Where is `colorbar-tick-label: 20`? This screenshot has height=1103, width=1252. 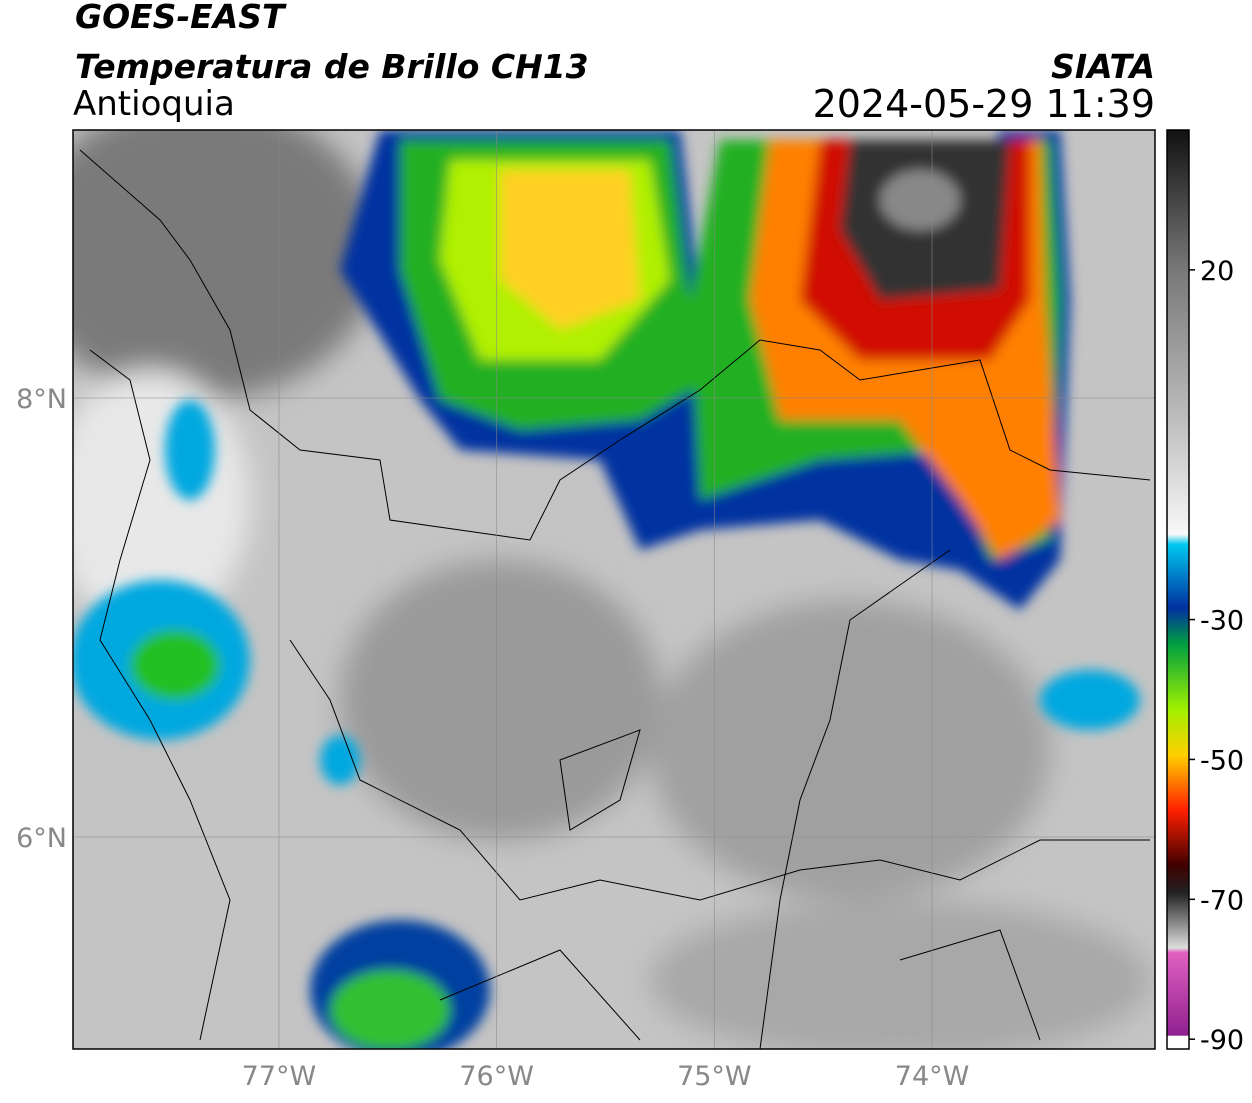 colorbar-tick-label: 20 is located at coordinates (1217, 271).